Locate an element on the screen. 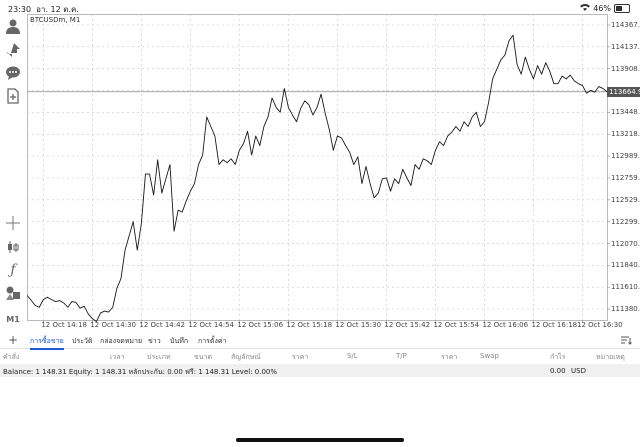  y-tick-label: 112529.60 is located at coordinates (625, 199).